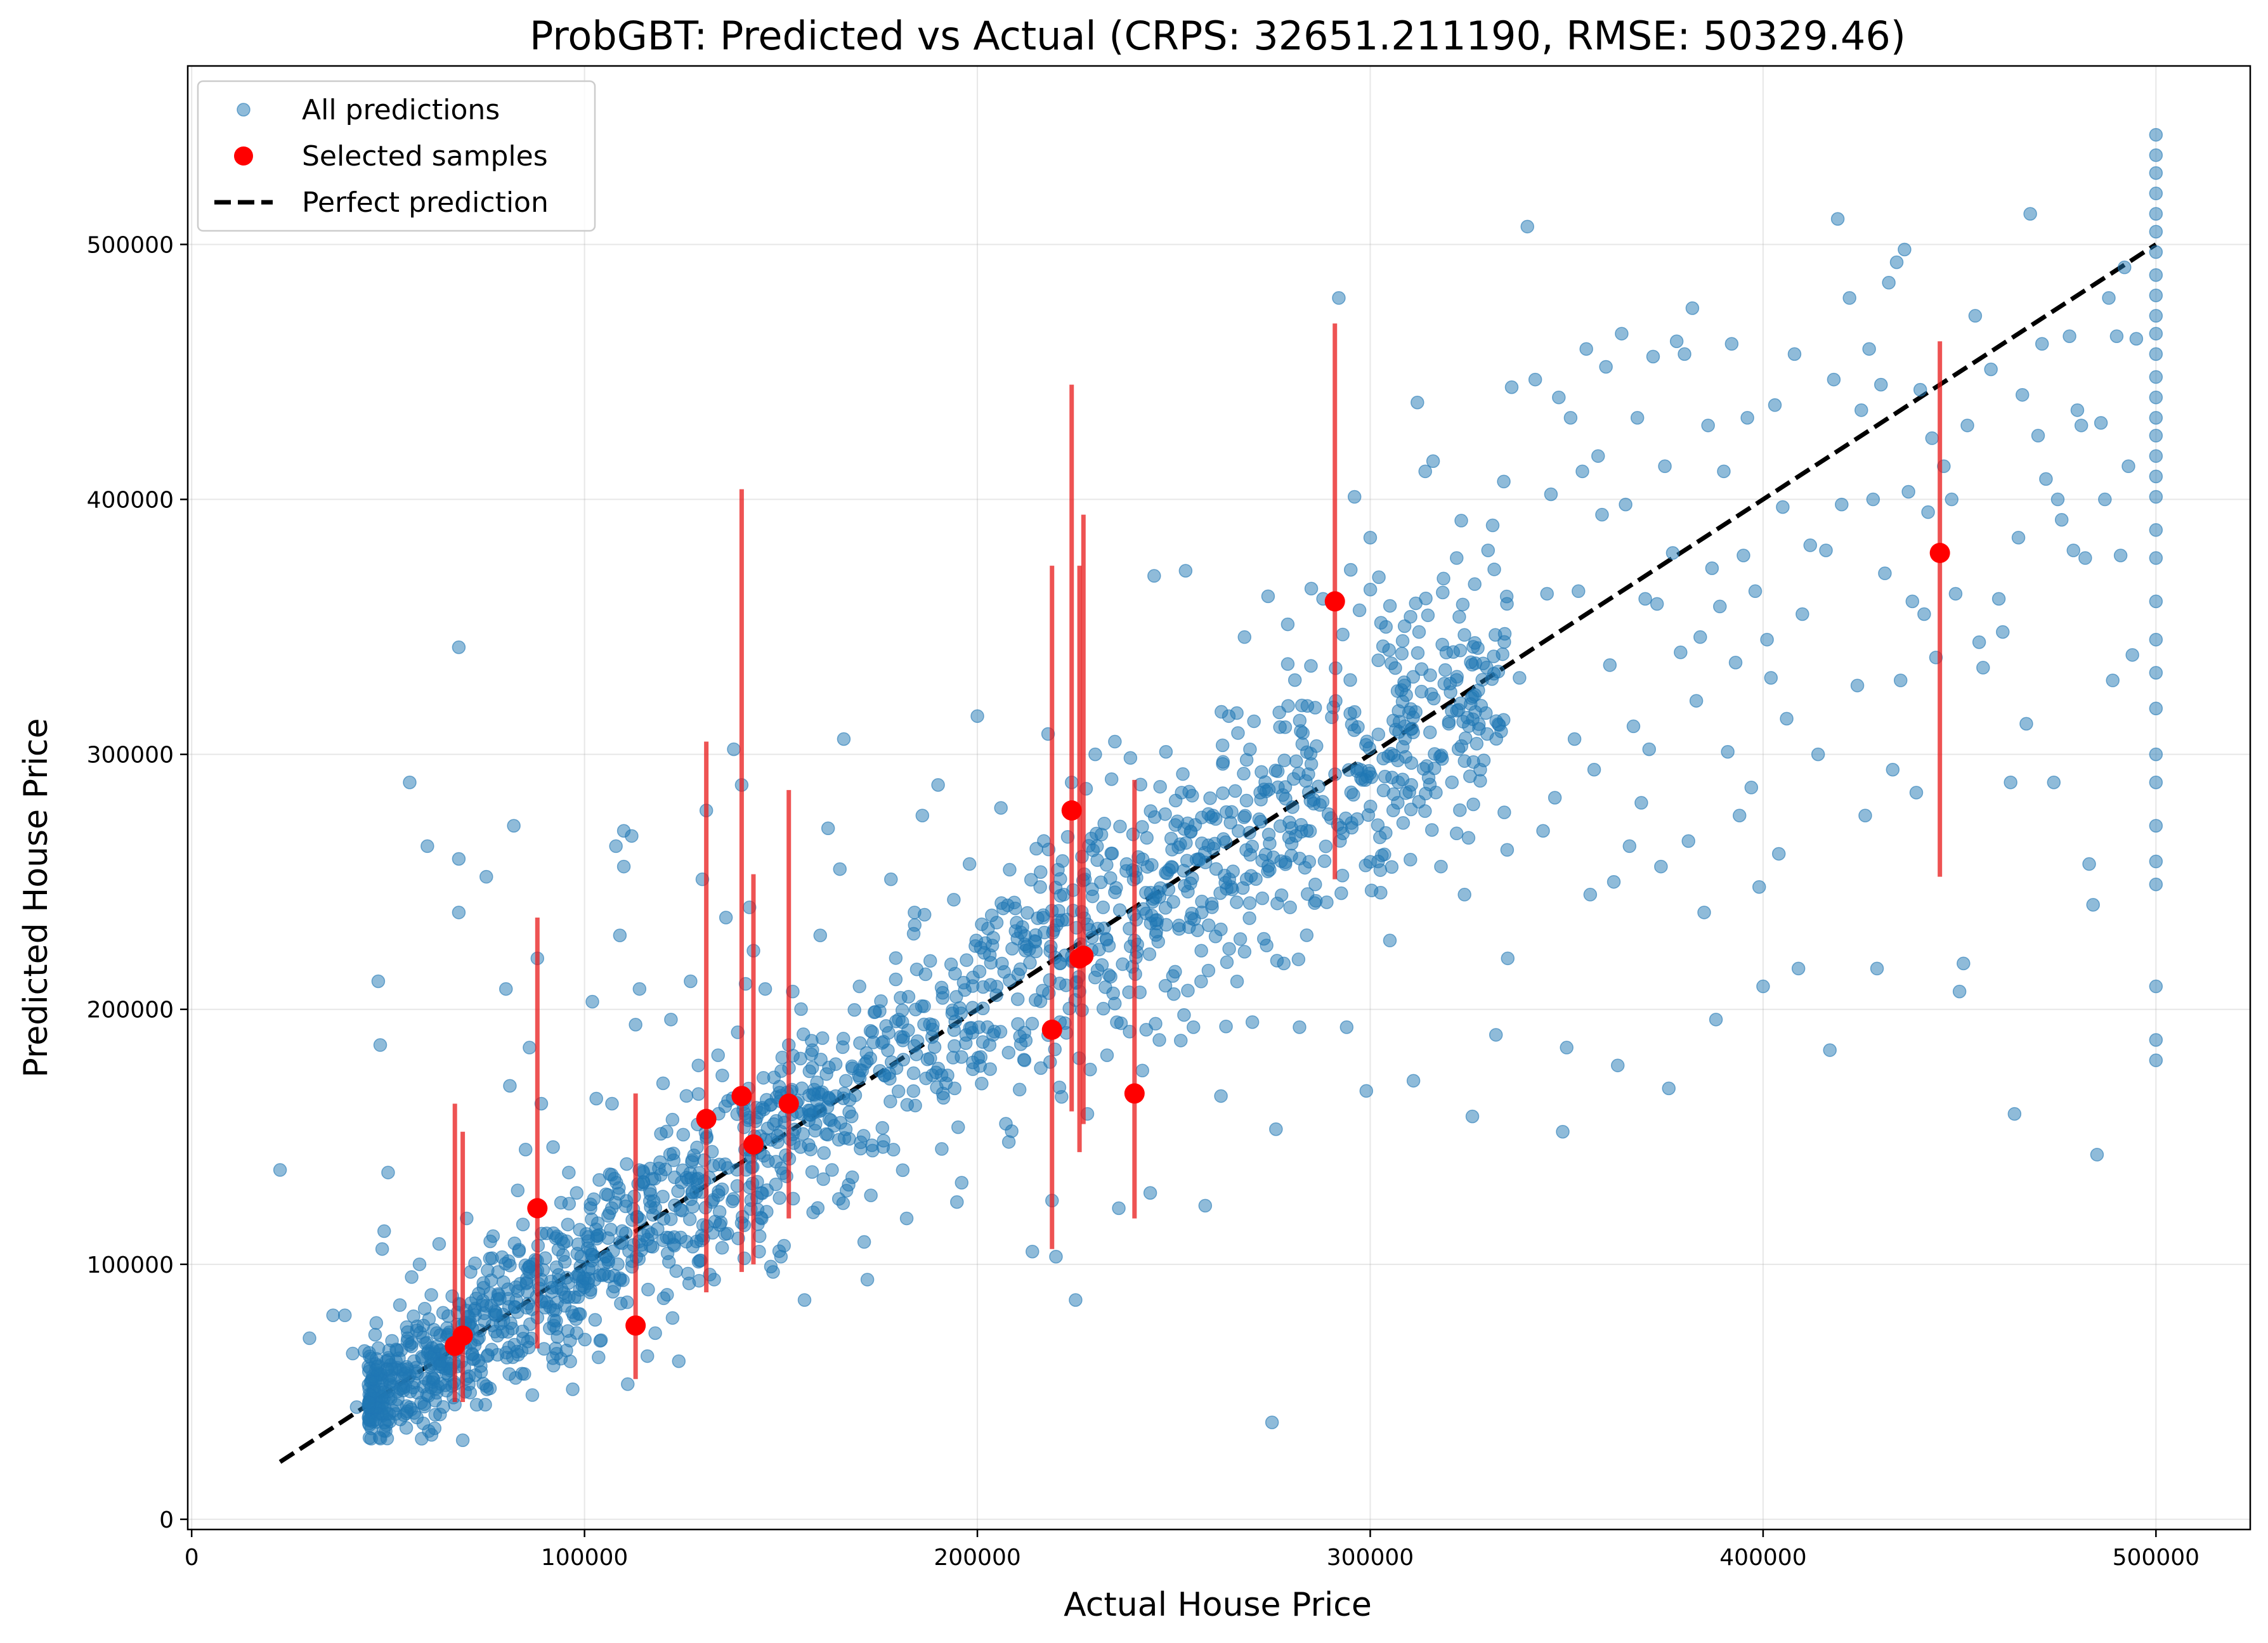 The height and width of the screenshot is (1643, 2268). I want to click on x-axis-ticks: 0 100000 200000 300000 400000 500000, so click(1192, 1550).